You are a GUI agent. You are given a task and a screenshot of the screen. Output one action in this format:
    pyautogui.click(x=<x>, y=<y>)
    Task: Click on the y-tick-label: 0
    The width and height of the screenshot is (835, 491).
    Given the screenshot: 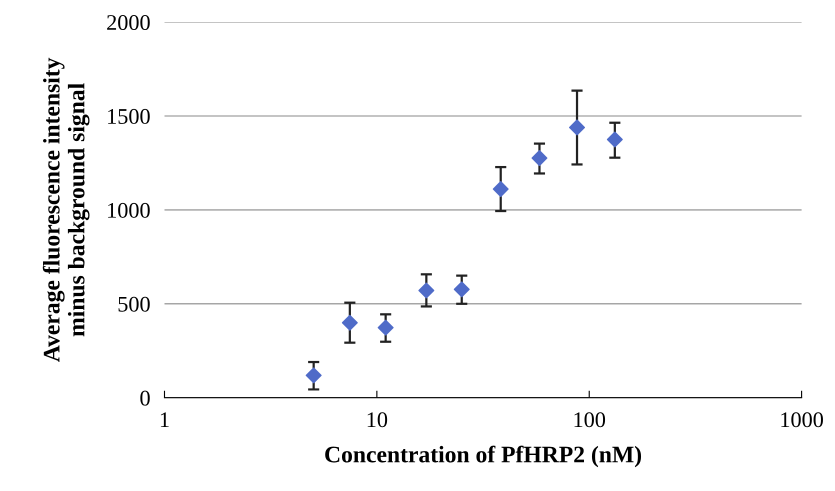 What is the action you would take?
    pyautogui.click(x=145, y=398)
    